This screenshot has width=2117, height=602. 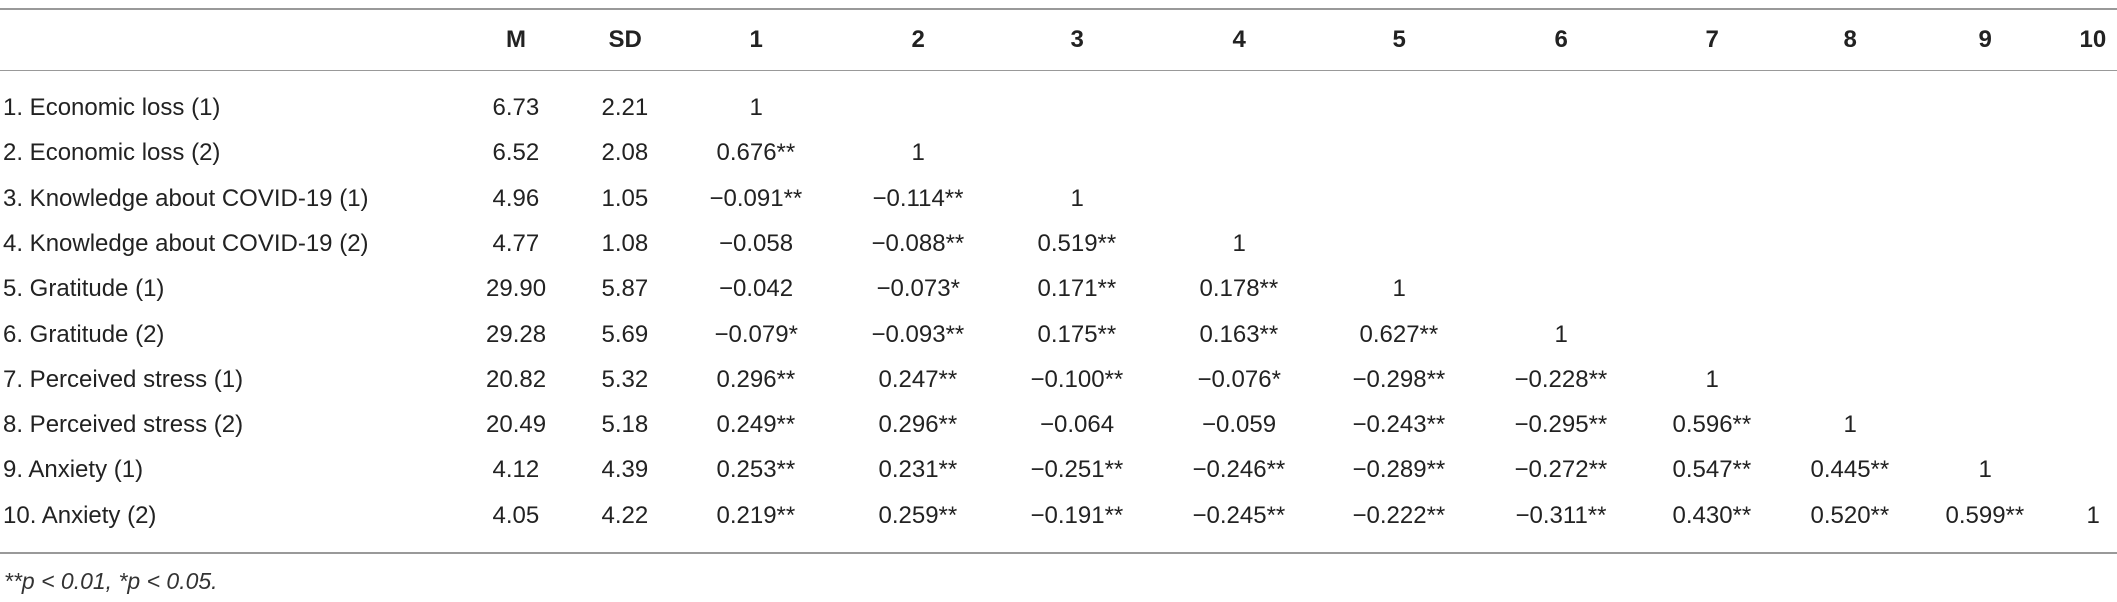 What do you see at coordinates (1561, 425) in the screenshot?
I see `table-cell: −0.295**` at bounding box center [1561, 425].